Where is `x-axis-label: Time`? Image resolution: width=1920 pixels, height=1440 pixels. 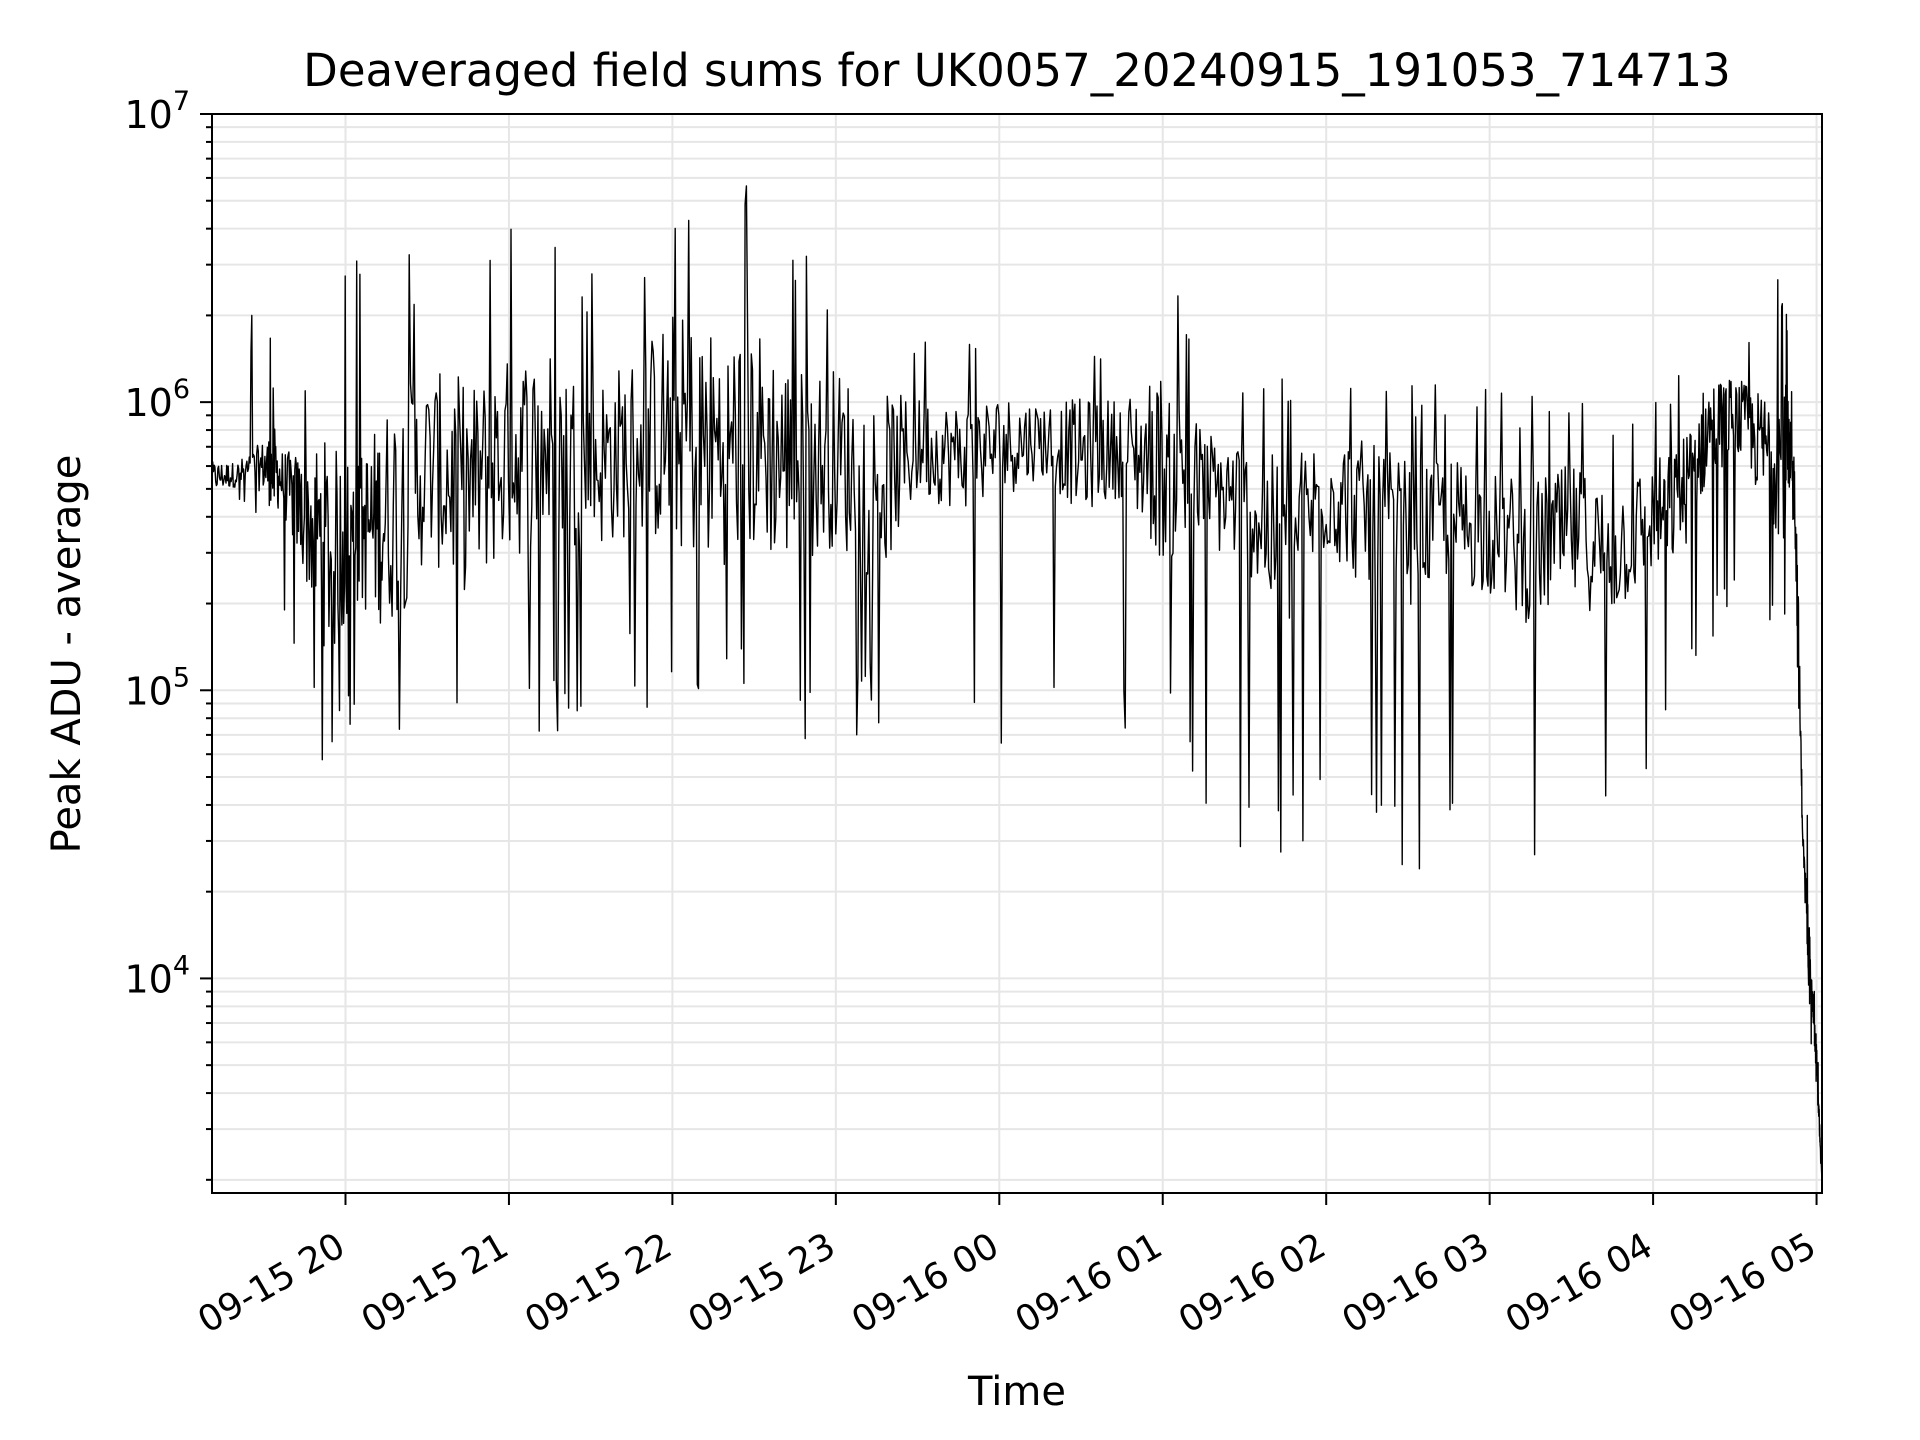 x-axis-label: Time is located at coordinates (1016, 1392).